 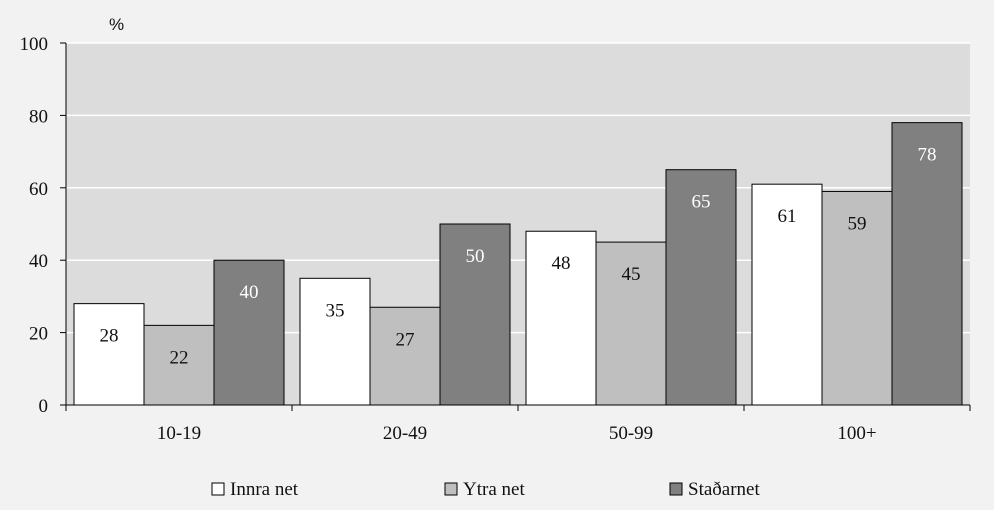 What do you see at coordinates (264, 489) in the screenshot?
I see `legend-label: Innra net` at bounding box center [264, 489].